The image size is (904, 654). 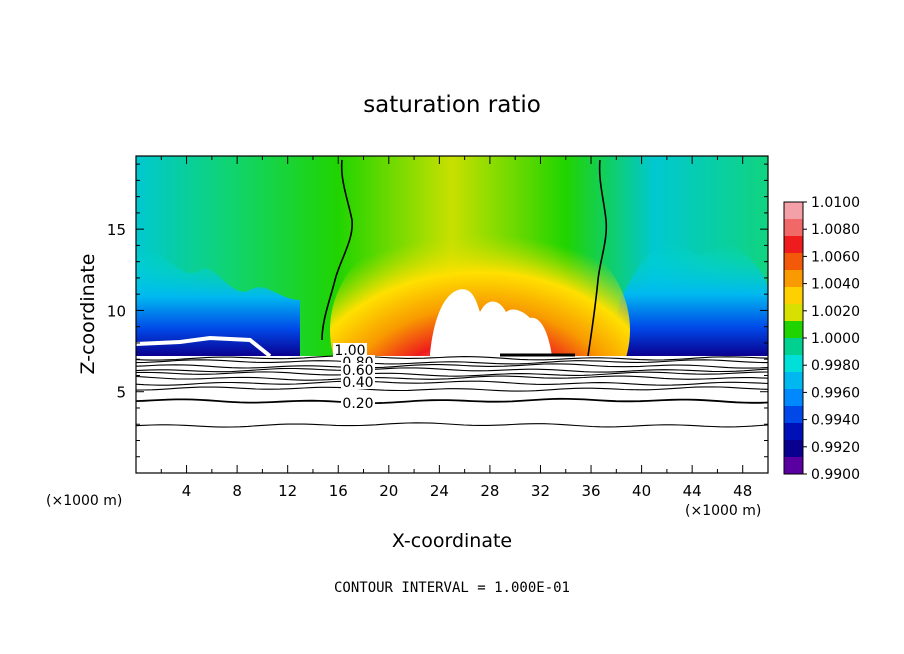 What do you see at coordinates (641, 491) in the screenshot?
I see `x-tick-label: 40` at bounding box center [641, 491].